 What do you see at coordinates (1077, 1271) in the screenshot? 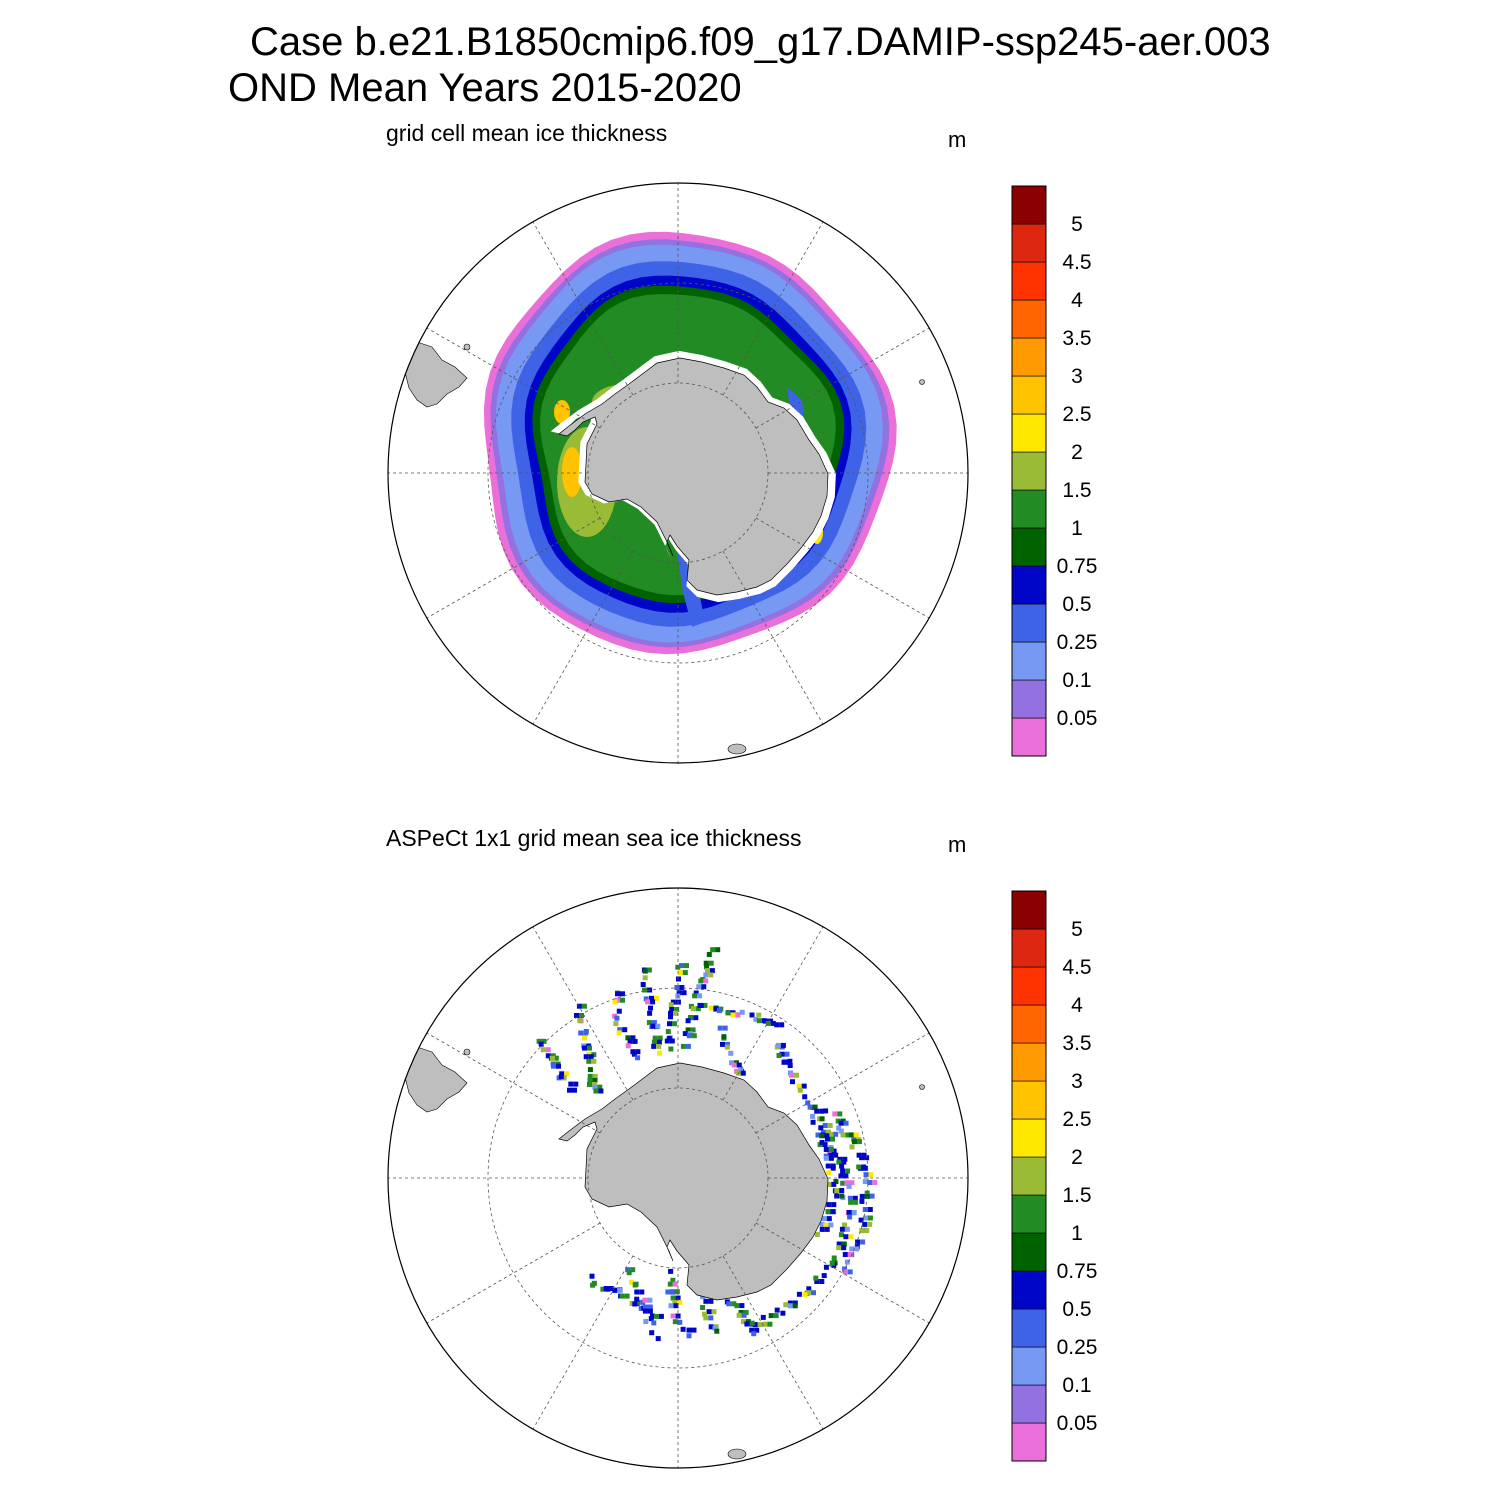
I see `colorbar-label: 0.75` at bounding box center [1077, 1271].